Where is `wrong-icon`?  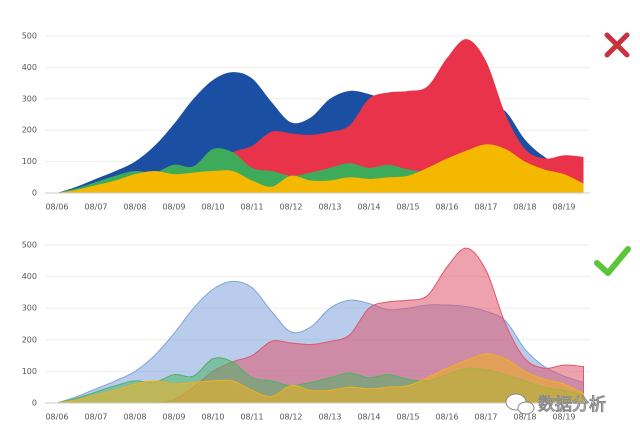 wrong-icon is located at coordinates (617, 45).